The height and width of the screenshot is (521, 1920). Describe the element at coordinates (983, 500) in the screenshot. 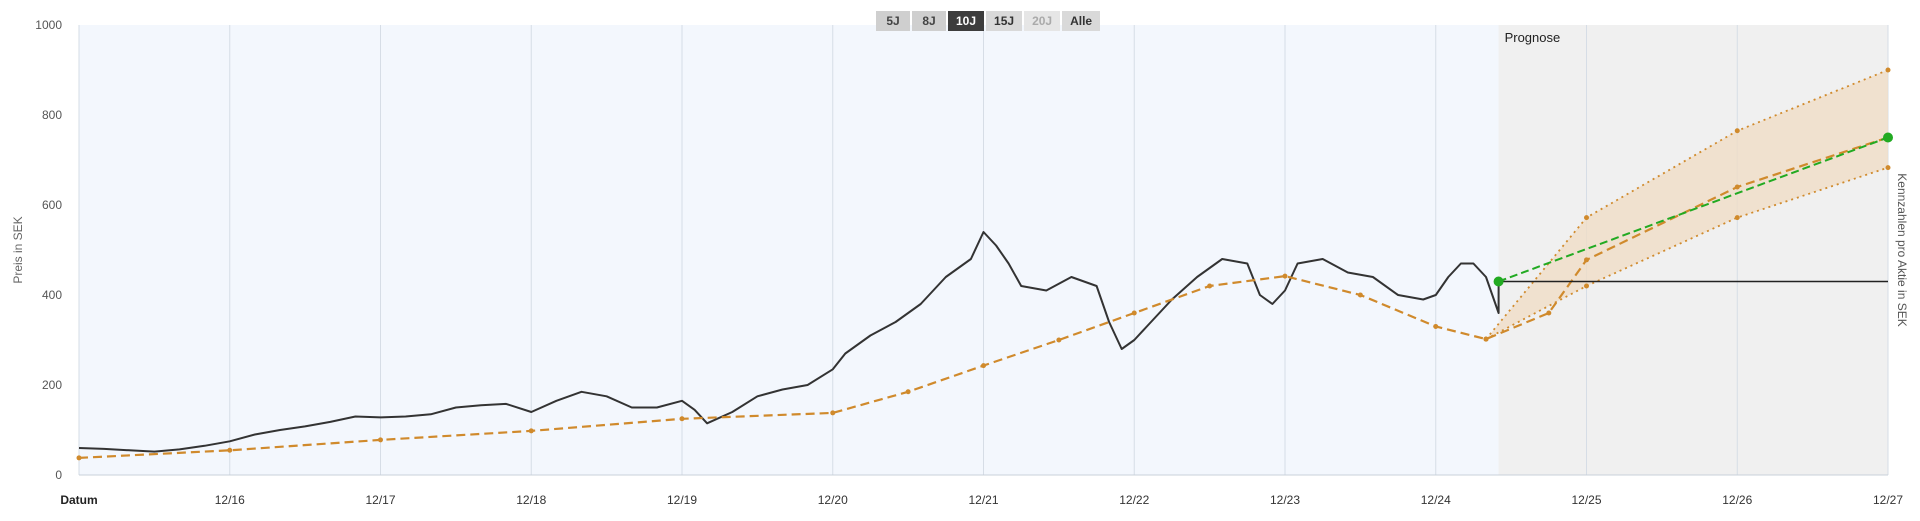

I see `x-tick-label: 12/21` at that location.